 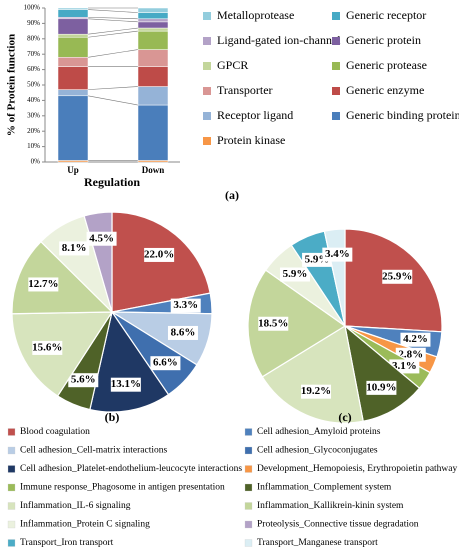 What do you see at coordinates (153, 170) in the screenshot?
I see `x-tick-label: Down` at bounding box center [153, 170].